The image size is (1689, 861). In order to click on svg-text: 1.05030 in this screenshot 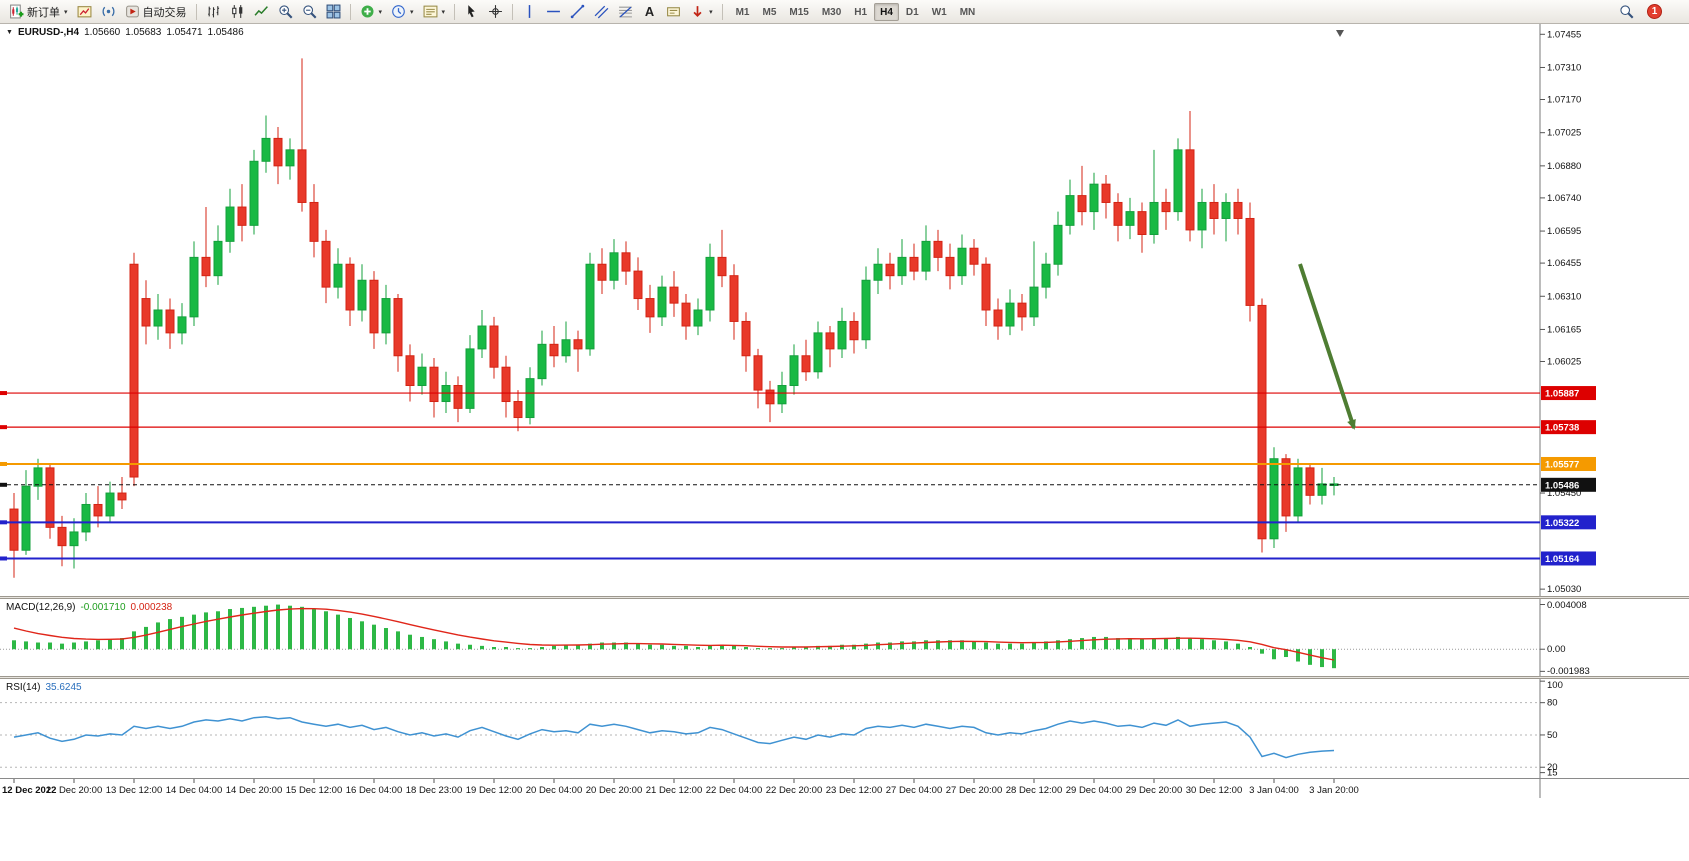, I will do `click(1564, 589)`.